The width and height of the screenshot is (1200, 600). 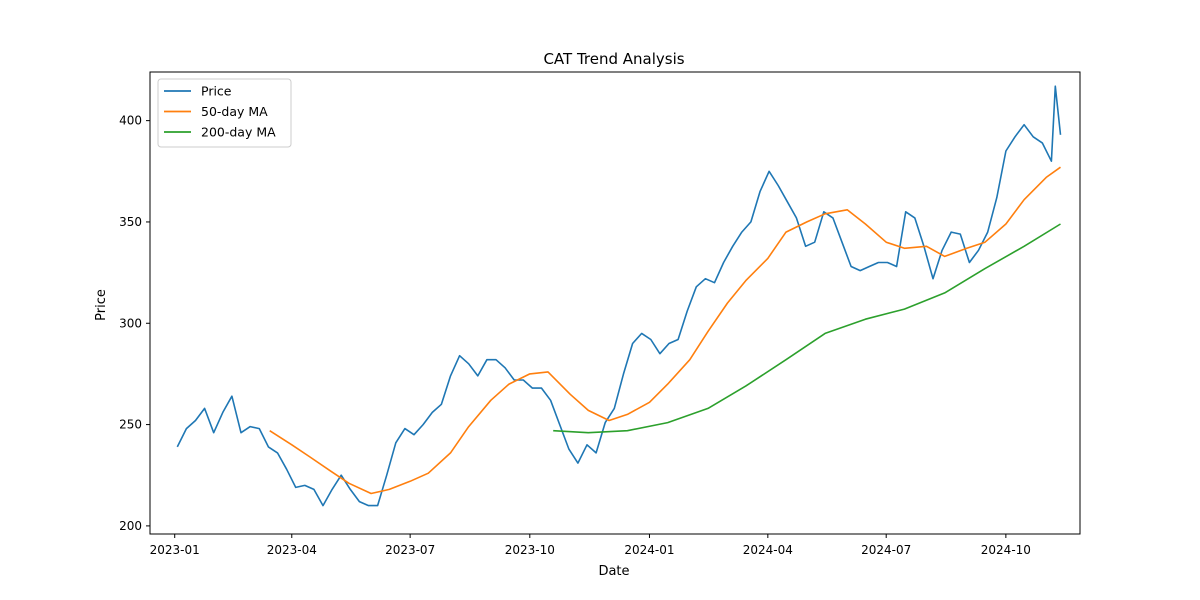 What do you see at coordinates (1006, 550) in the screenshot?
I see `x-tick-label: 2024-10` at bounding box center [1006, 550].